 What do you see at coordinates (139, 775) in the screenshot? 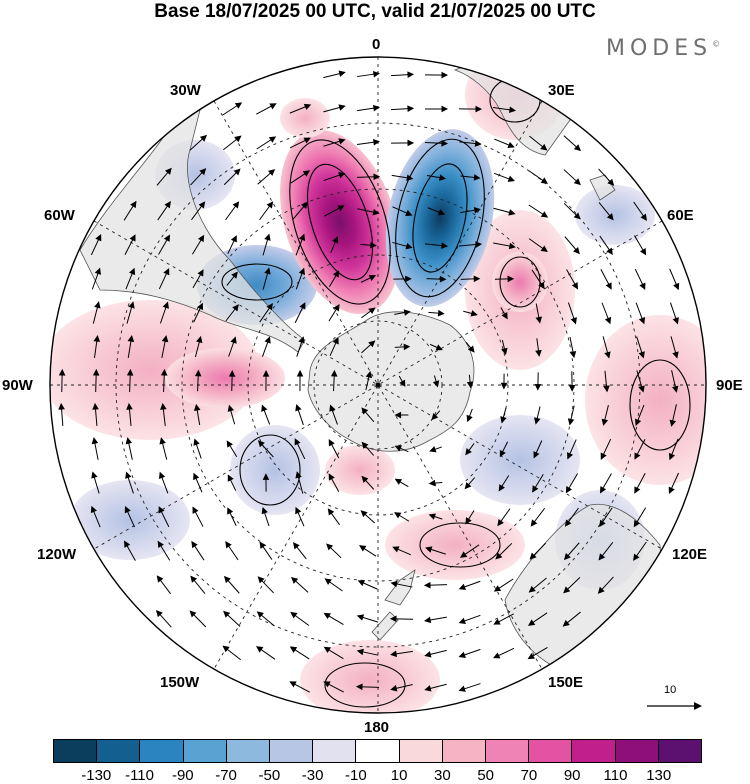
I see `colorbar-tick-label: -110` at bounding box center [139, 775].